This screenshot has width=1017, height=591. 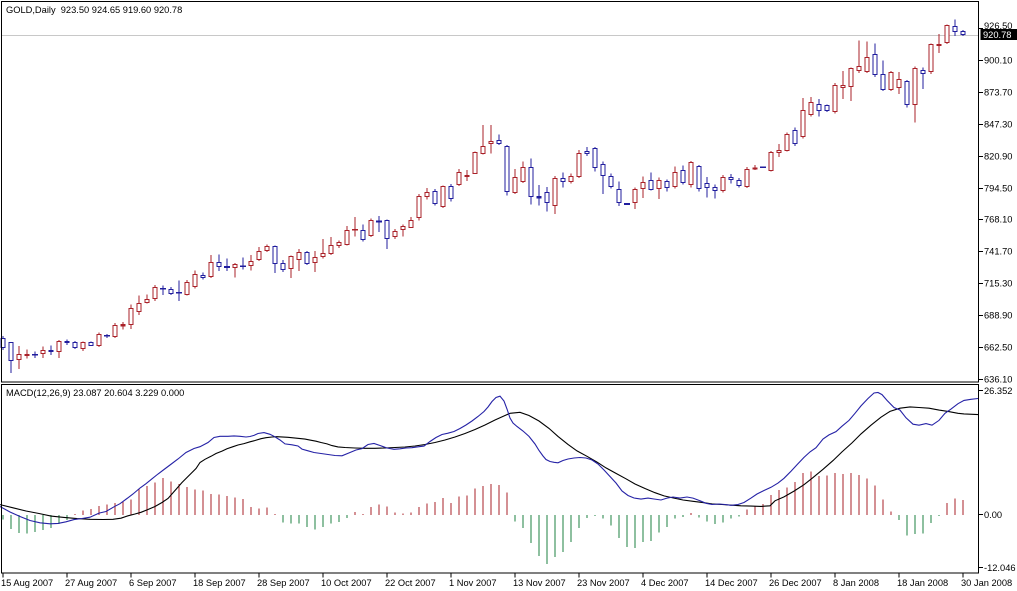 I want to click on svg-text: 1 Nov 2007, so click(x=473, y=583).